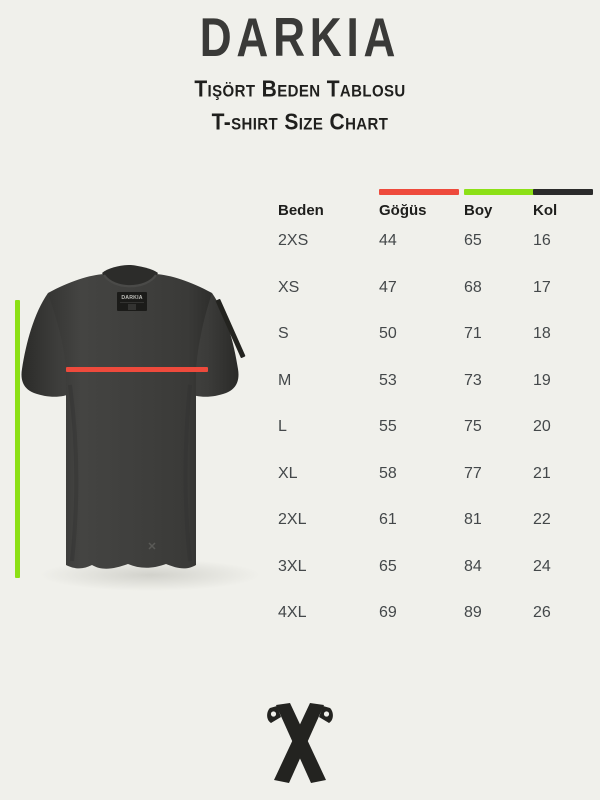 The height and width of the screenshot is (800, 600). Describe the element at coordinates (283, 333) in the screenshot. I see `cell-size: S` at that location.